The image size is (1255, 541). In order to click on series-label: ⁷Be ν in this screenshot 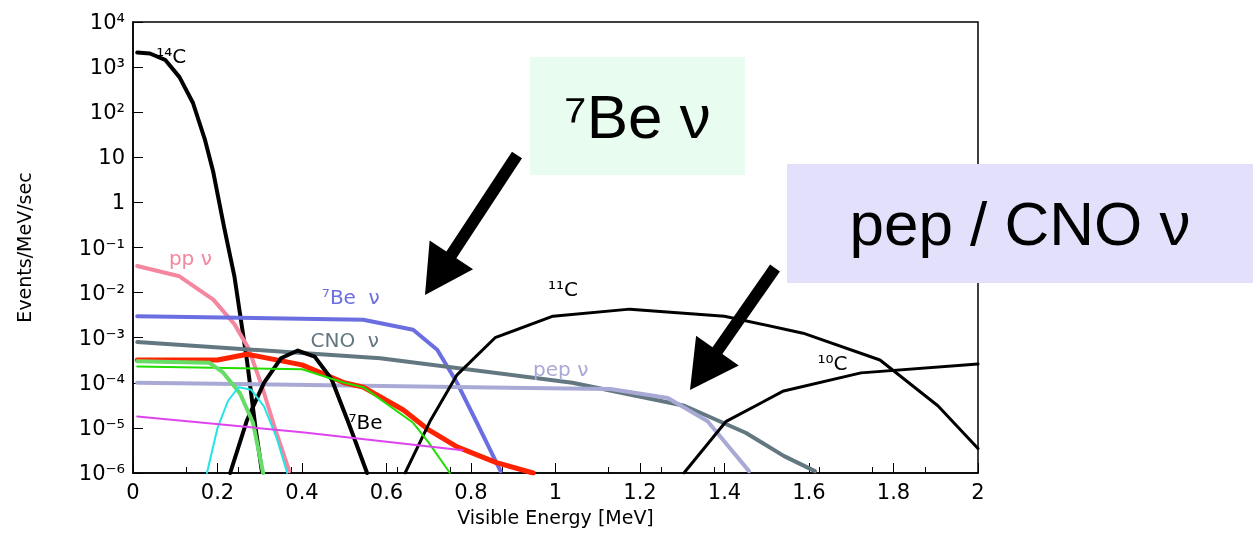, I will do `click(350, 297)`.